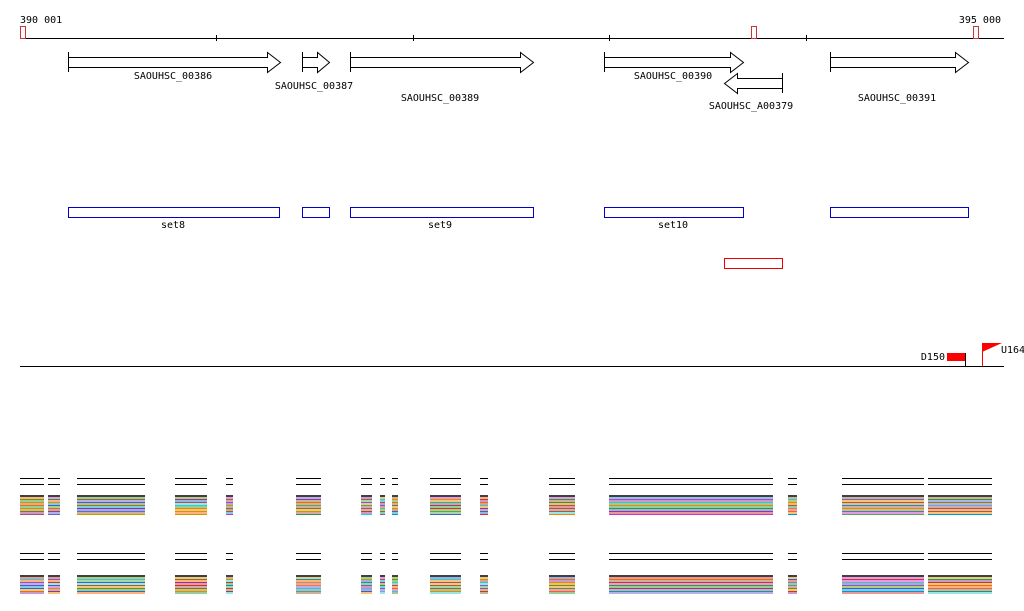 The height and width of the screenshot is (611, 1024). What do you see at coordinates (440, 98) in the screenshot?
I see `gene-label: SAOUHSC_00389` at bounding box center [440, 98].